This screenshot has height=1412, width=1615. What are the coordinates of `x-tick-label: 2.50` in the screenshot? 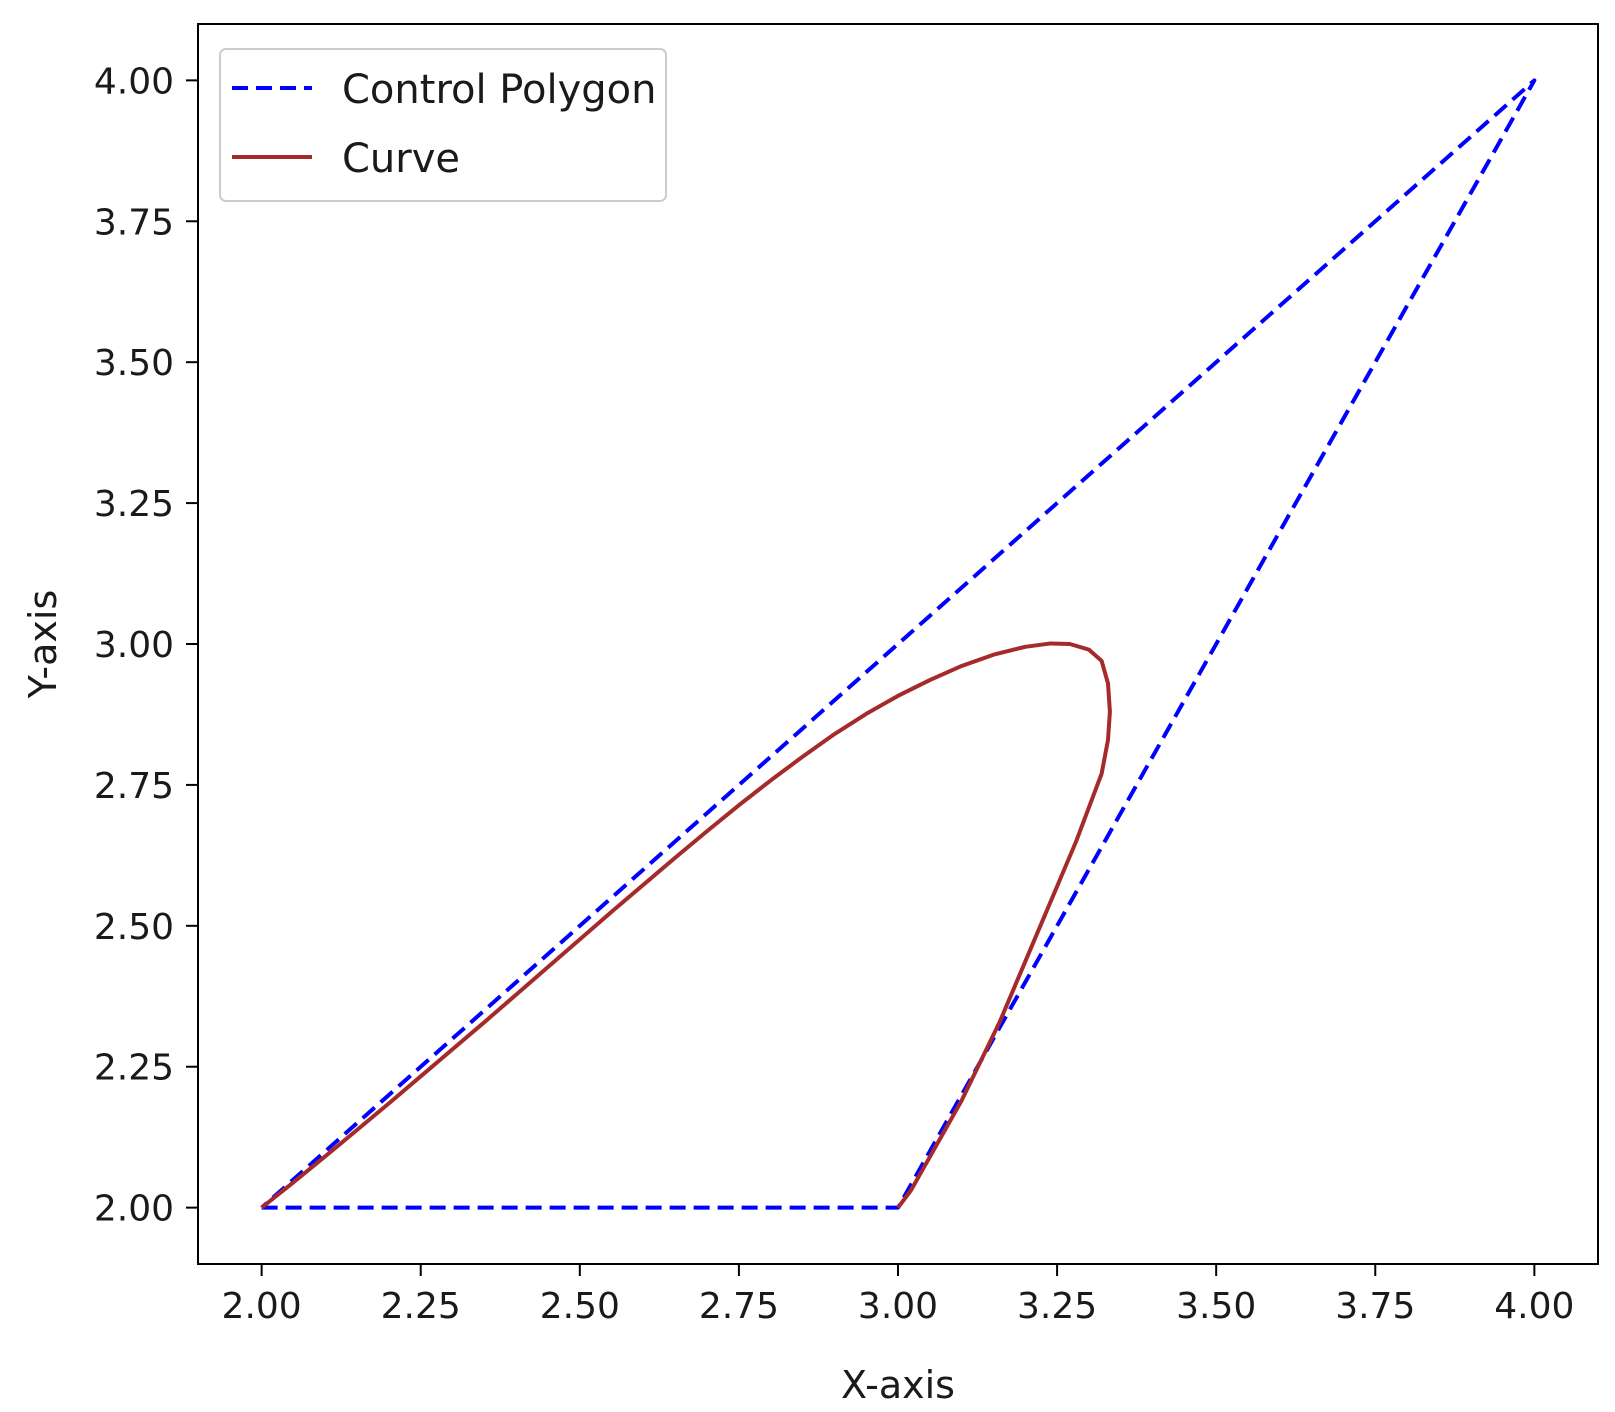 It's located at (580, 1306).